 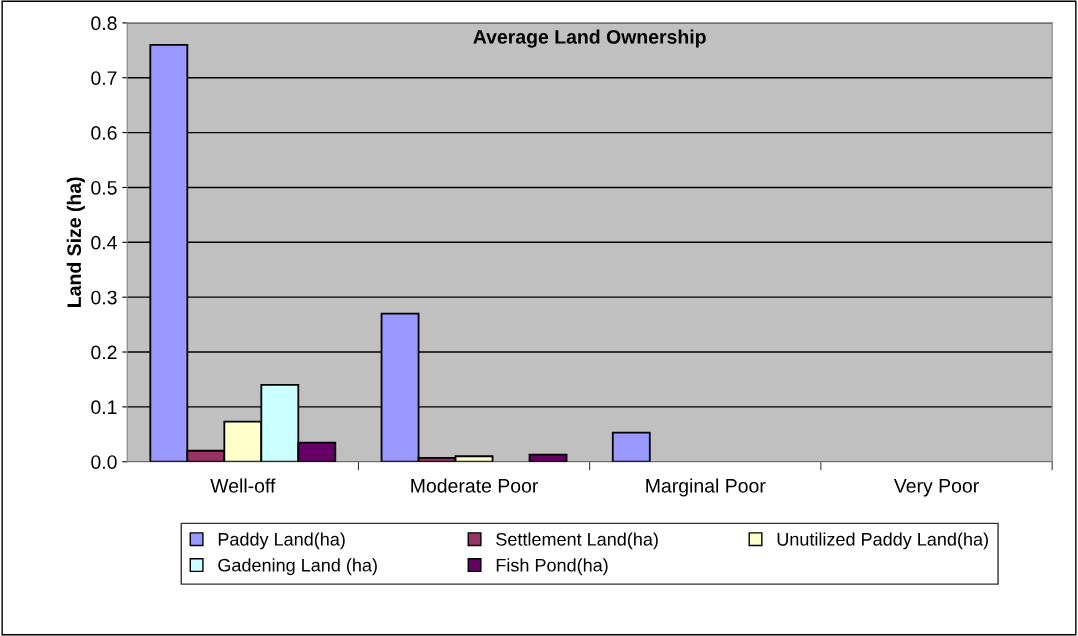 What do you see at coordinates (104, 242) in the screenshot?
I see `y-tick-label: 0.4` at bounding box center [104, 242].